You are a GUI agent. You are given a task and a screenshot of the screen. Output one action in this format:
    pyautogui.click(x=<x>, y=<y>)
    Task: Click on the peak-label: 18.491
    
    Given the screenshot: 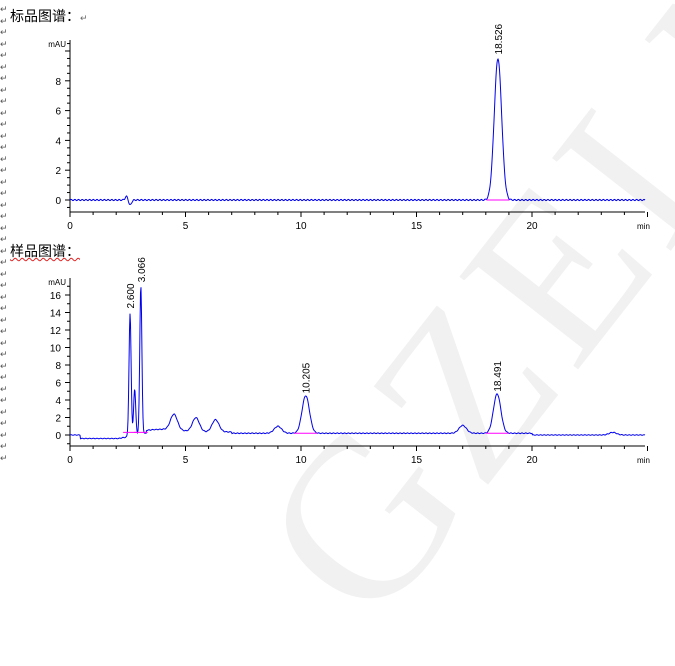 What is the action you would take?
    pyautogui.click(x=498, y=376)
    